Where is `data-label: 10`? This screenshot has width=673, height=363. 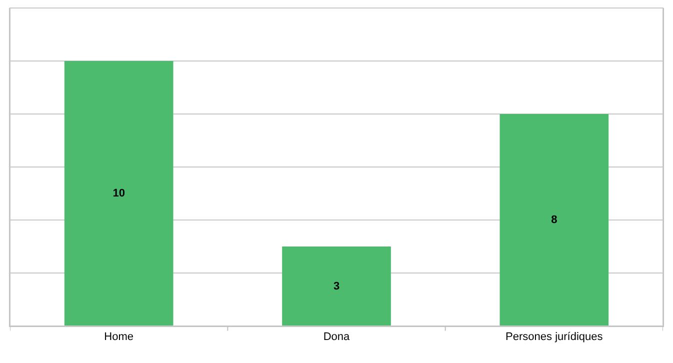
data-label: 10 is located at coordinates (118, 194).